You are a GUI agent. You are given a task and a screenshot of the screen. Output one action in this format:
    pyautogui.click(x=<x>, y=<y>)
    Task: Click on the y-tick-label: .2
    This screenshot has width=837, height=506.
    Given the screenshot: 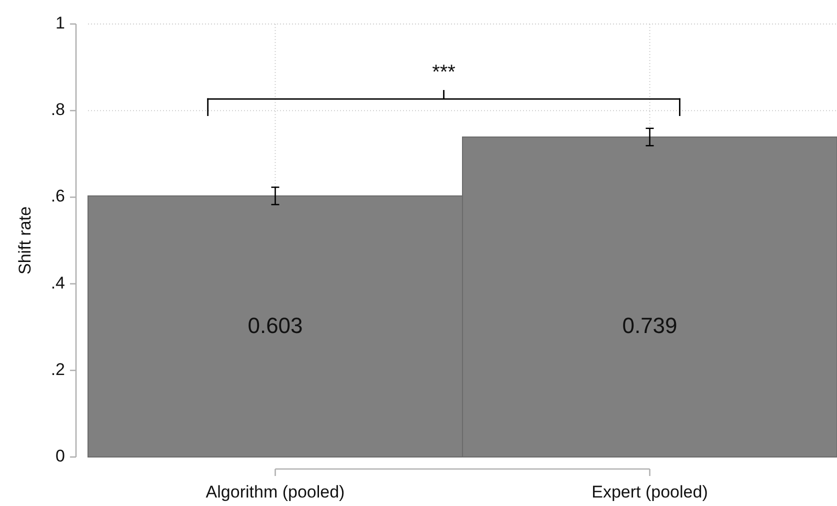 What is the action you would take?
    pyautogui.click(x=57, y=369)
    